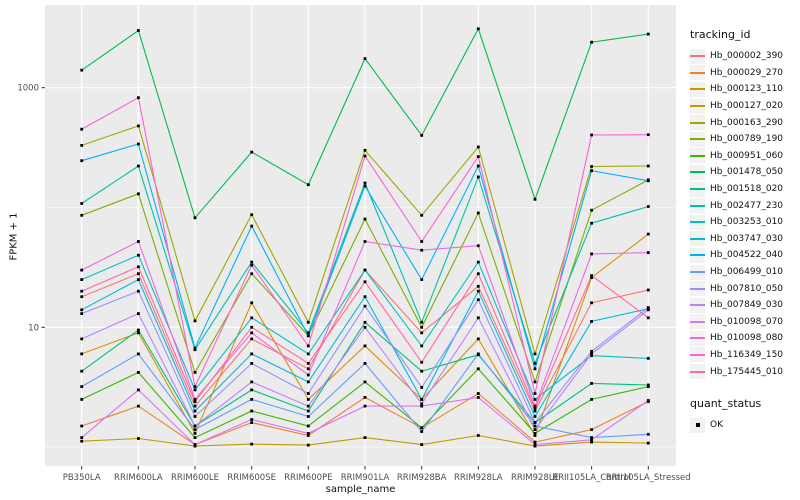 Image resolution: width=800 pixels, height=500 pixels. I want to click on legend-item-label: Hb_007810_050, so click(747, 288).